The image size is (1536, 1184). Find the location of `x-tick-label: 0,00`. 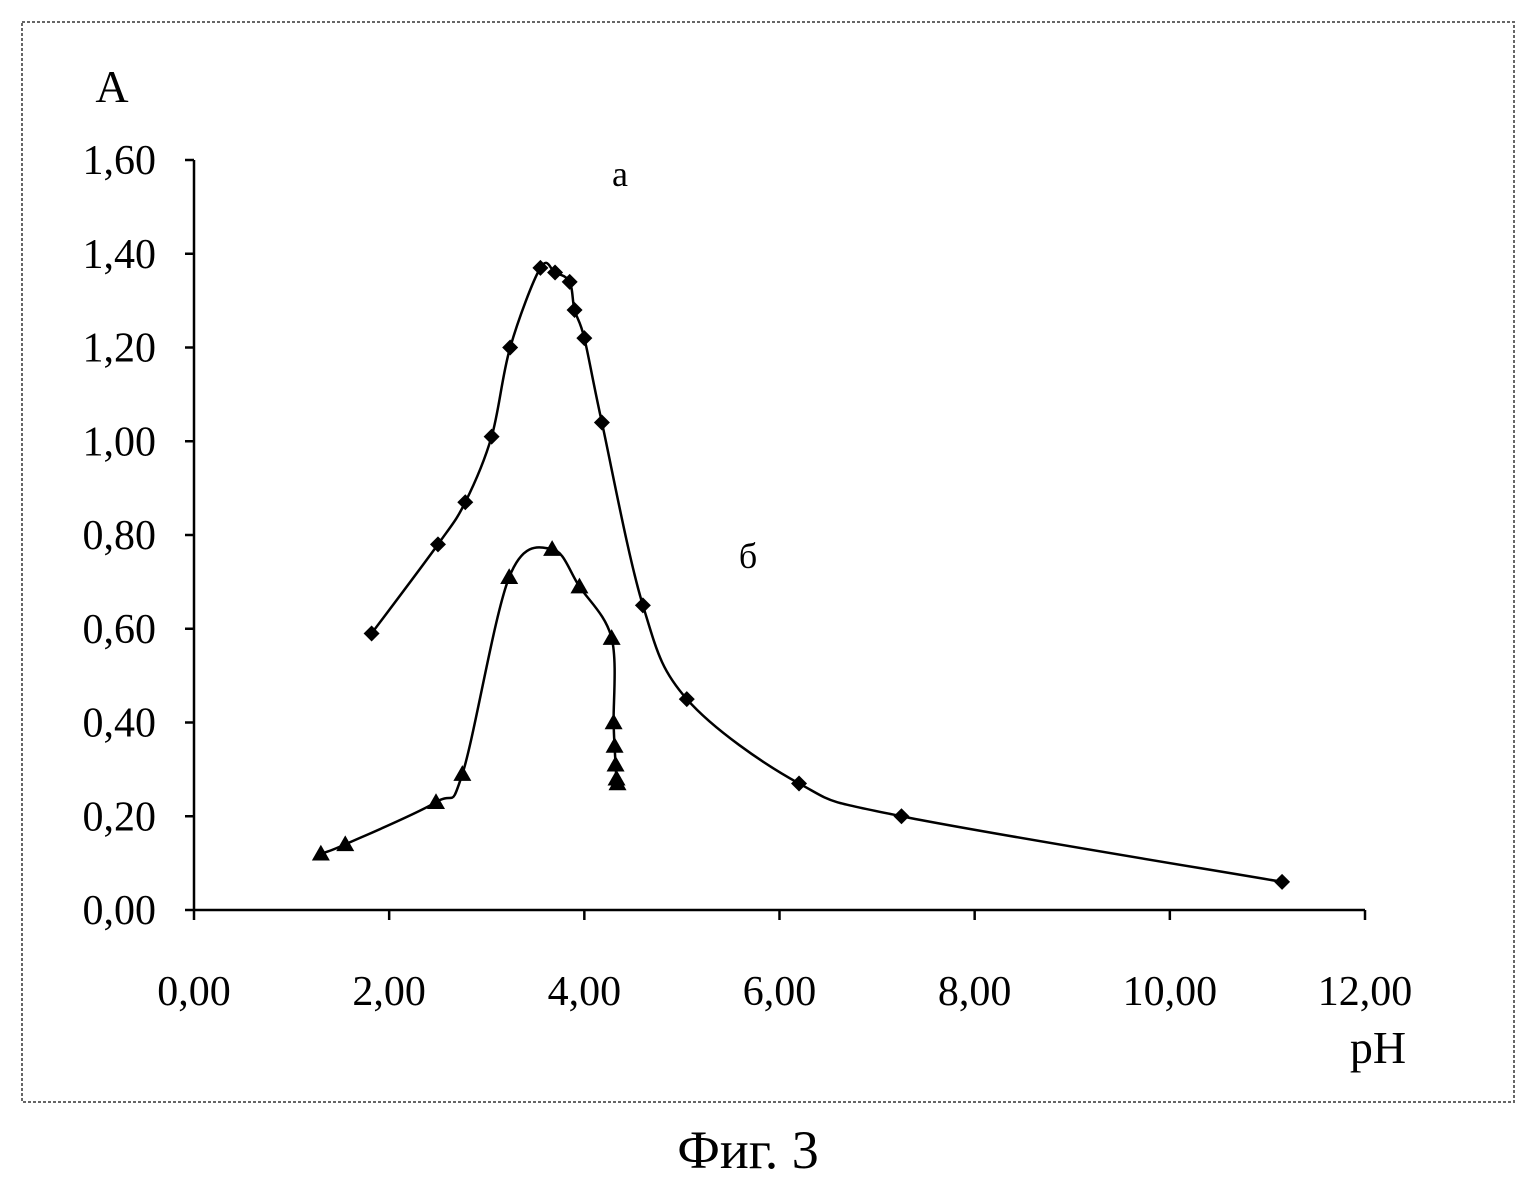

x-tick-label: 0,00 is located at coordinates (194, 992).